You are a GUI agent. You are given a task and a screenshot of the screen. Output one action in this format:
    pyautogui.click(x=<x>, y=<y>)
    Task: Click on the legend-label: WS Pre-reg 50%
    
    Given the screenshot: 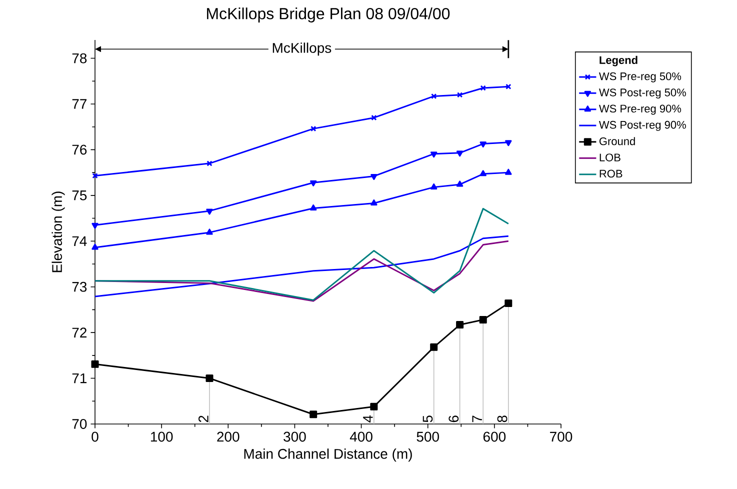 What is the action you would take?
    pyautogui.click(x=640, y=77)
    